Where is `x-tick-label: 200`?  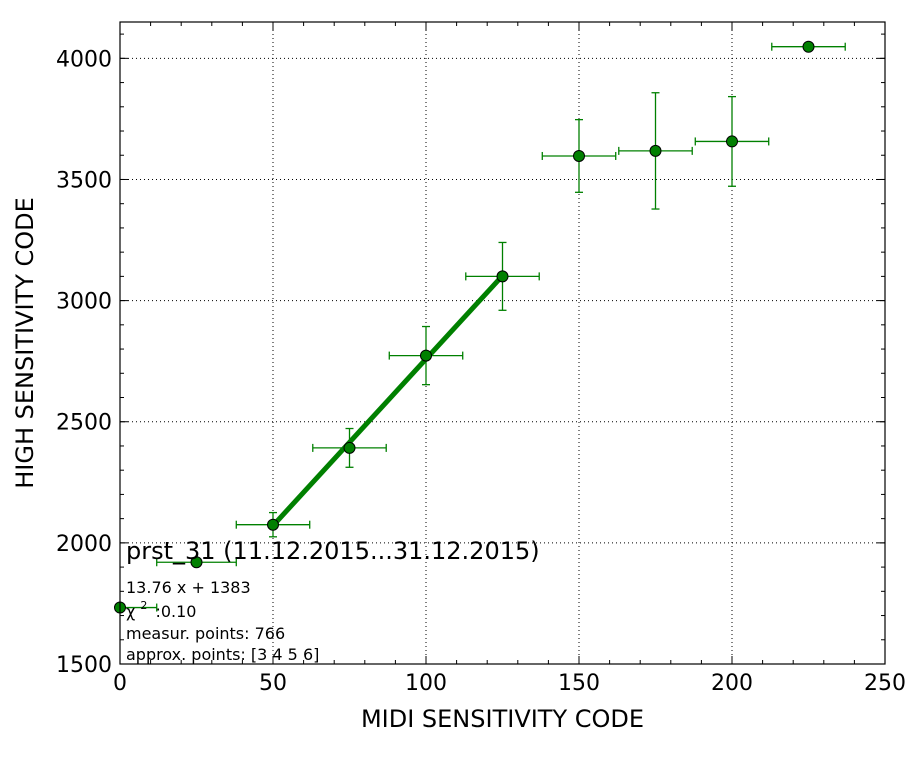 x-tick-label: 200 is located at coordinates (732, 683).